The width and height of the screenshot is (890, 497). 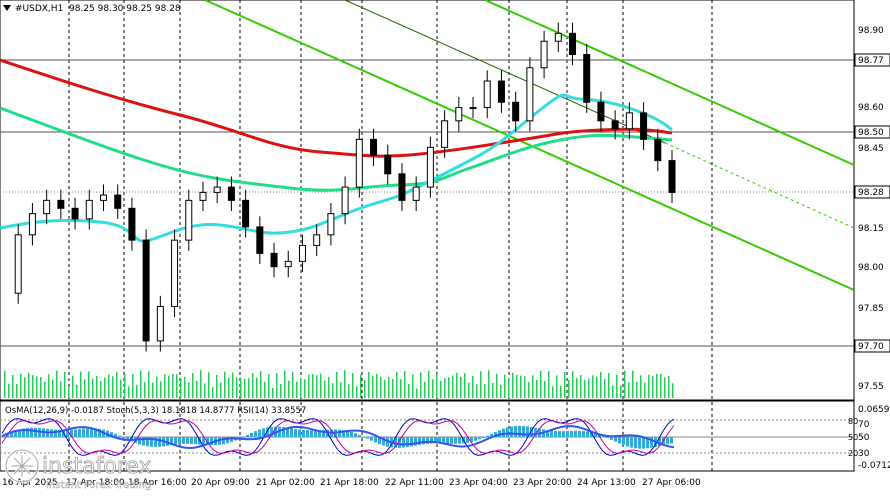 I want to click on ema-green-line, so click(x=336, y=149).